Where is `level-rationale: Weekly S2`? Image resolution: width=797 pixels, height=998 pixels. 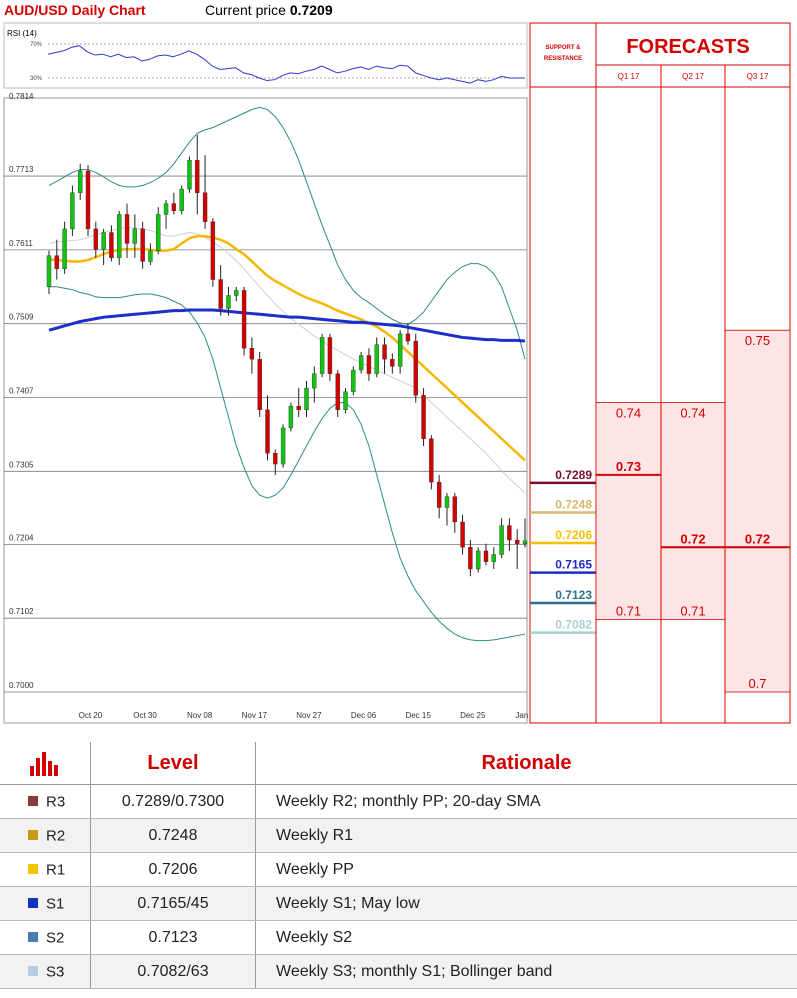 level-rationale: Weekly S2 is located at coordinates (526, 937).